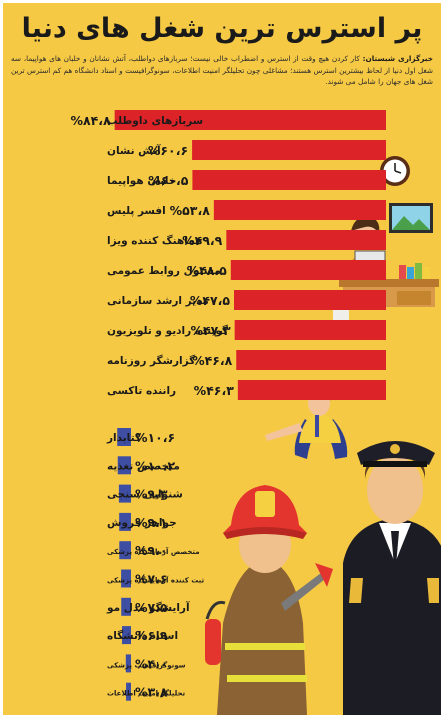 The image size is (444, 718). Describe the element at coordinates (168, 150) in the screenshot. I see `high-stress-value-label: %۶۰،۶` at that location.